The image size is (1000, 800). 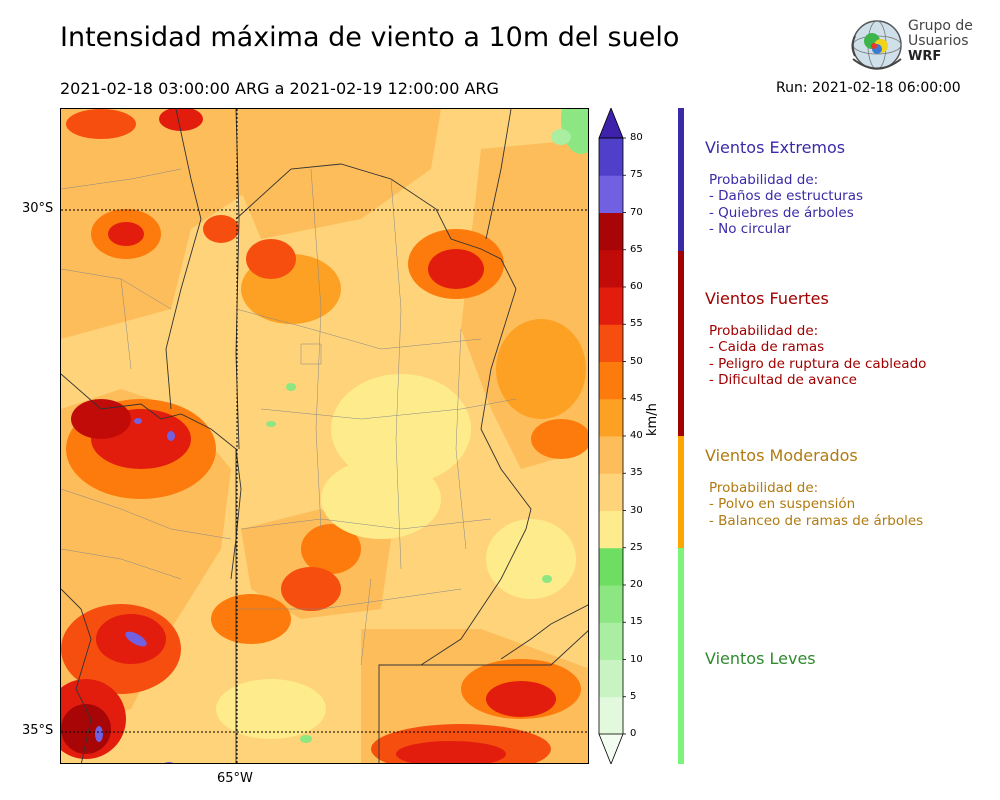 I want to click on colorbar-tick-label: 75, so click(x=636, y=175).